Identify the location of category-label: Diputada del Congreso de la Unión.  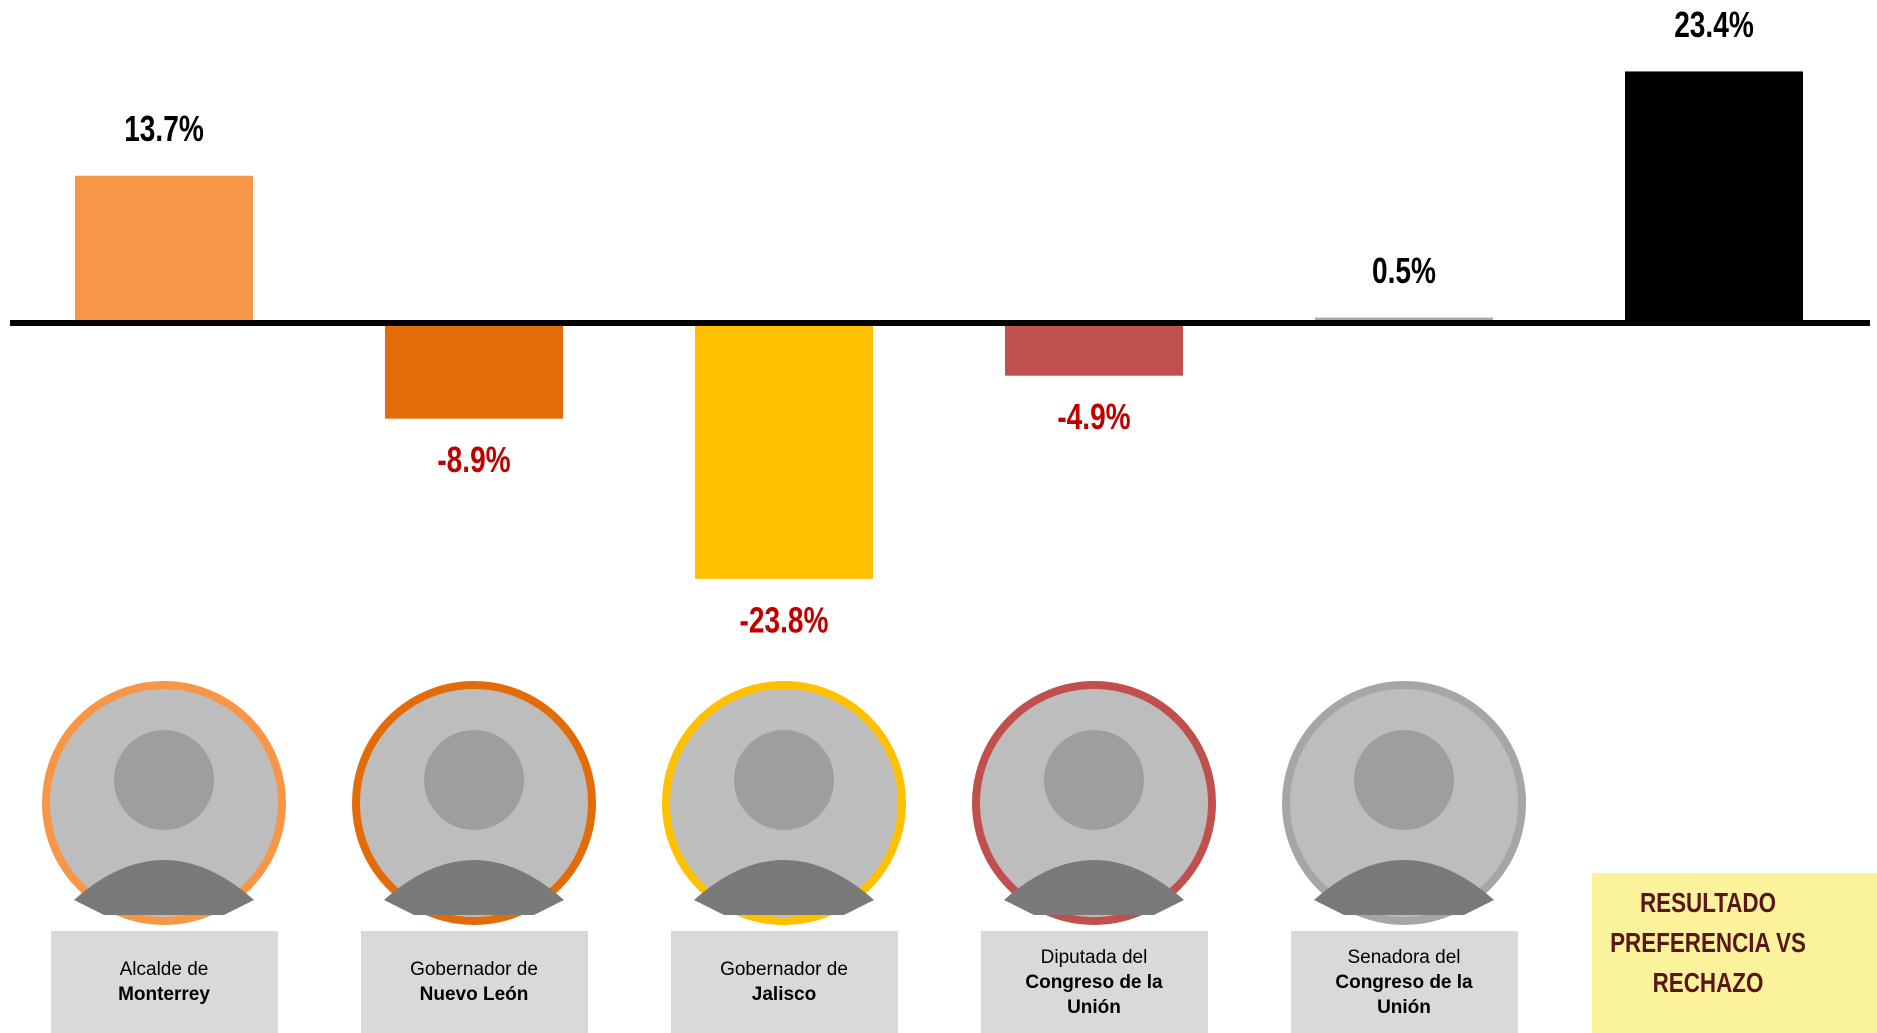
(1094, 982).